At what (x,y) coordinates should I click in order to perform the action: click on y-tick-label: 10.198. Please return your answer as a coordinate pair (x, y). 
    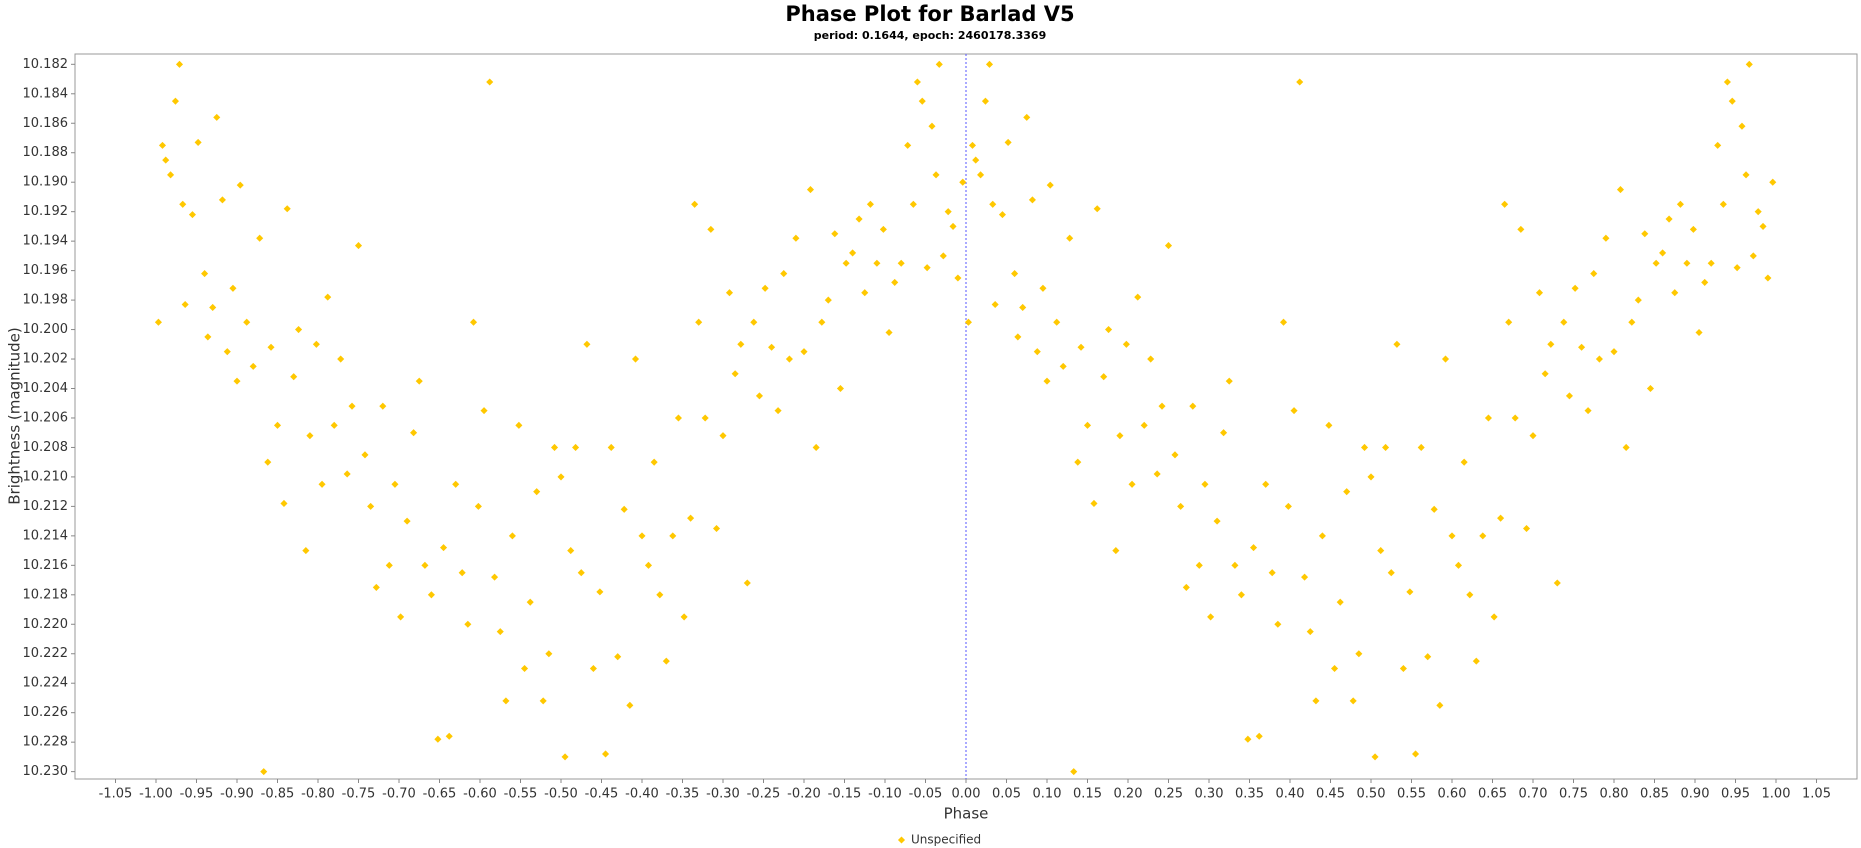
    Looking at the image, I should click on (46, 300).